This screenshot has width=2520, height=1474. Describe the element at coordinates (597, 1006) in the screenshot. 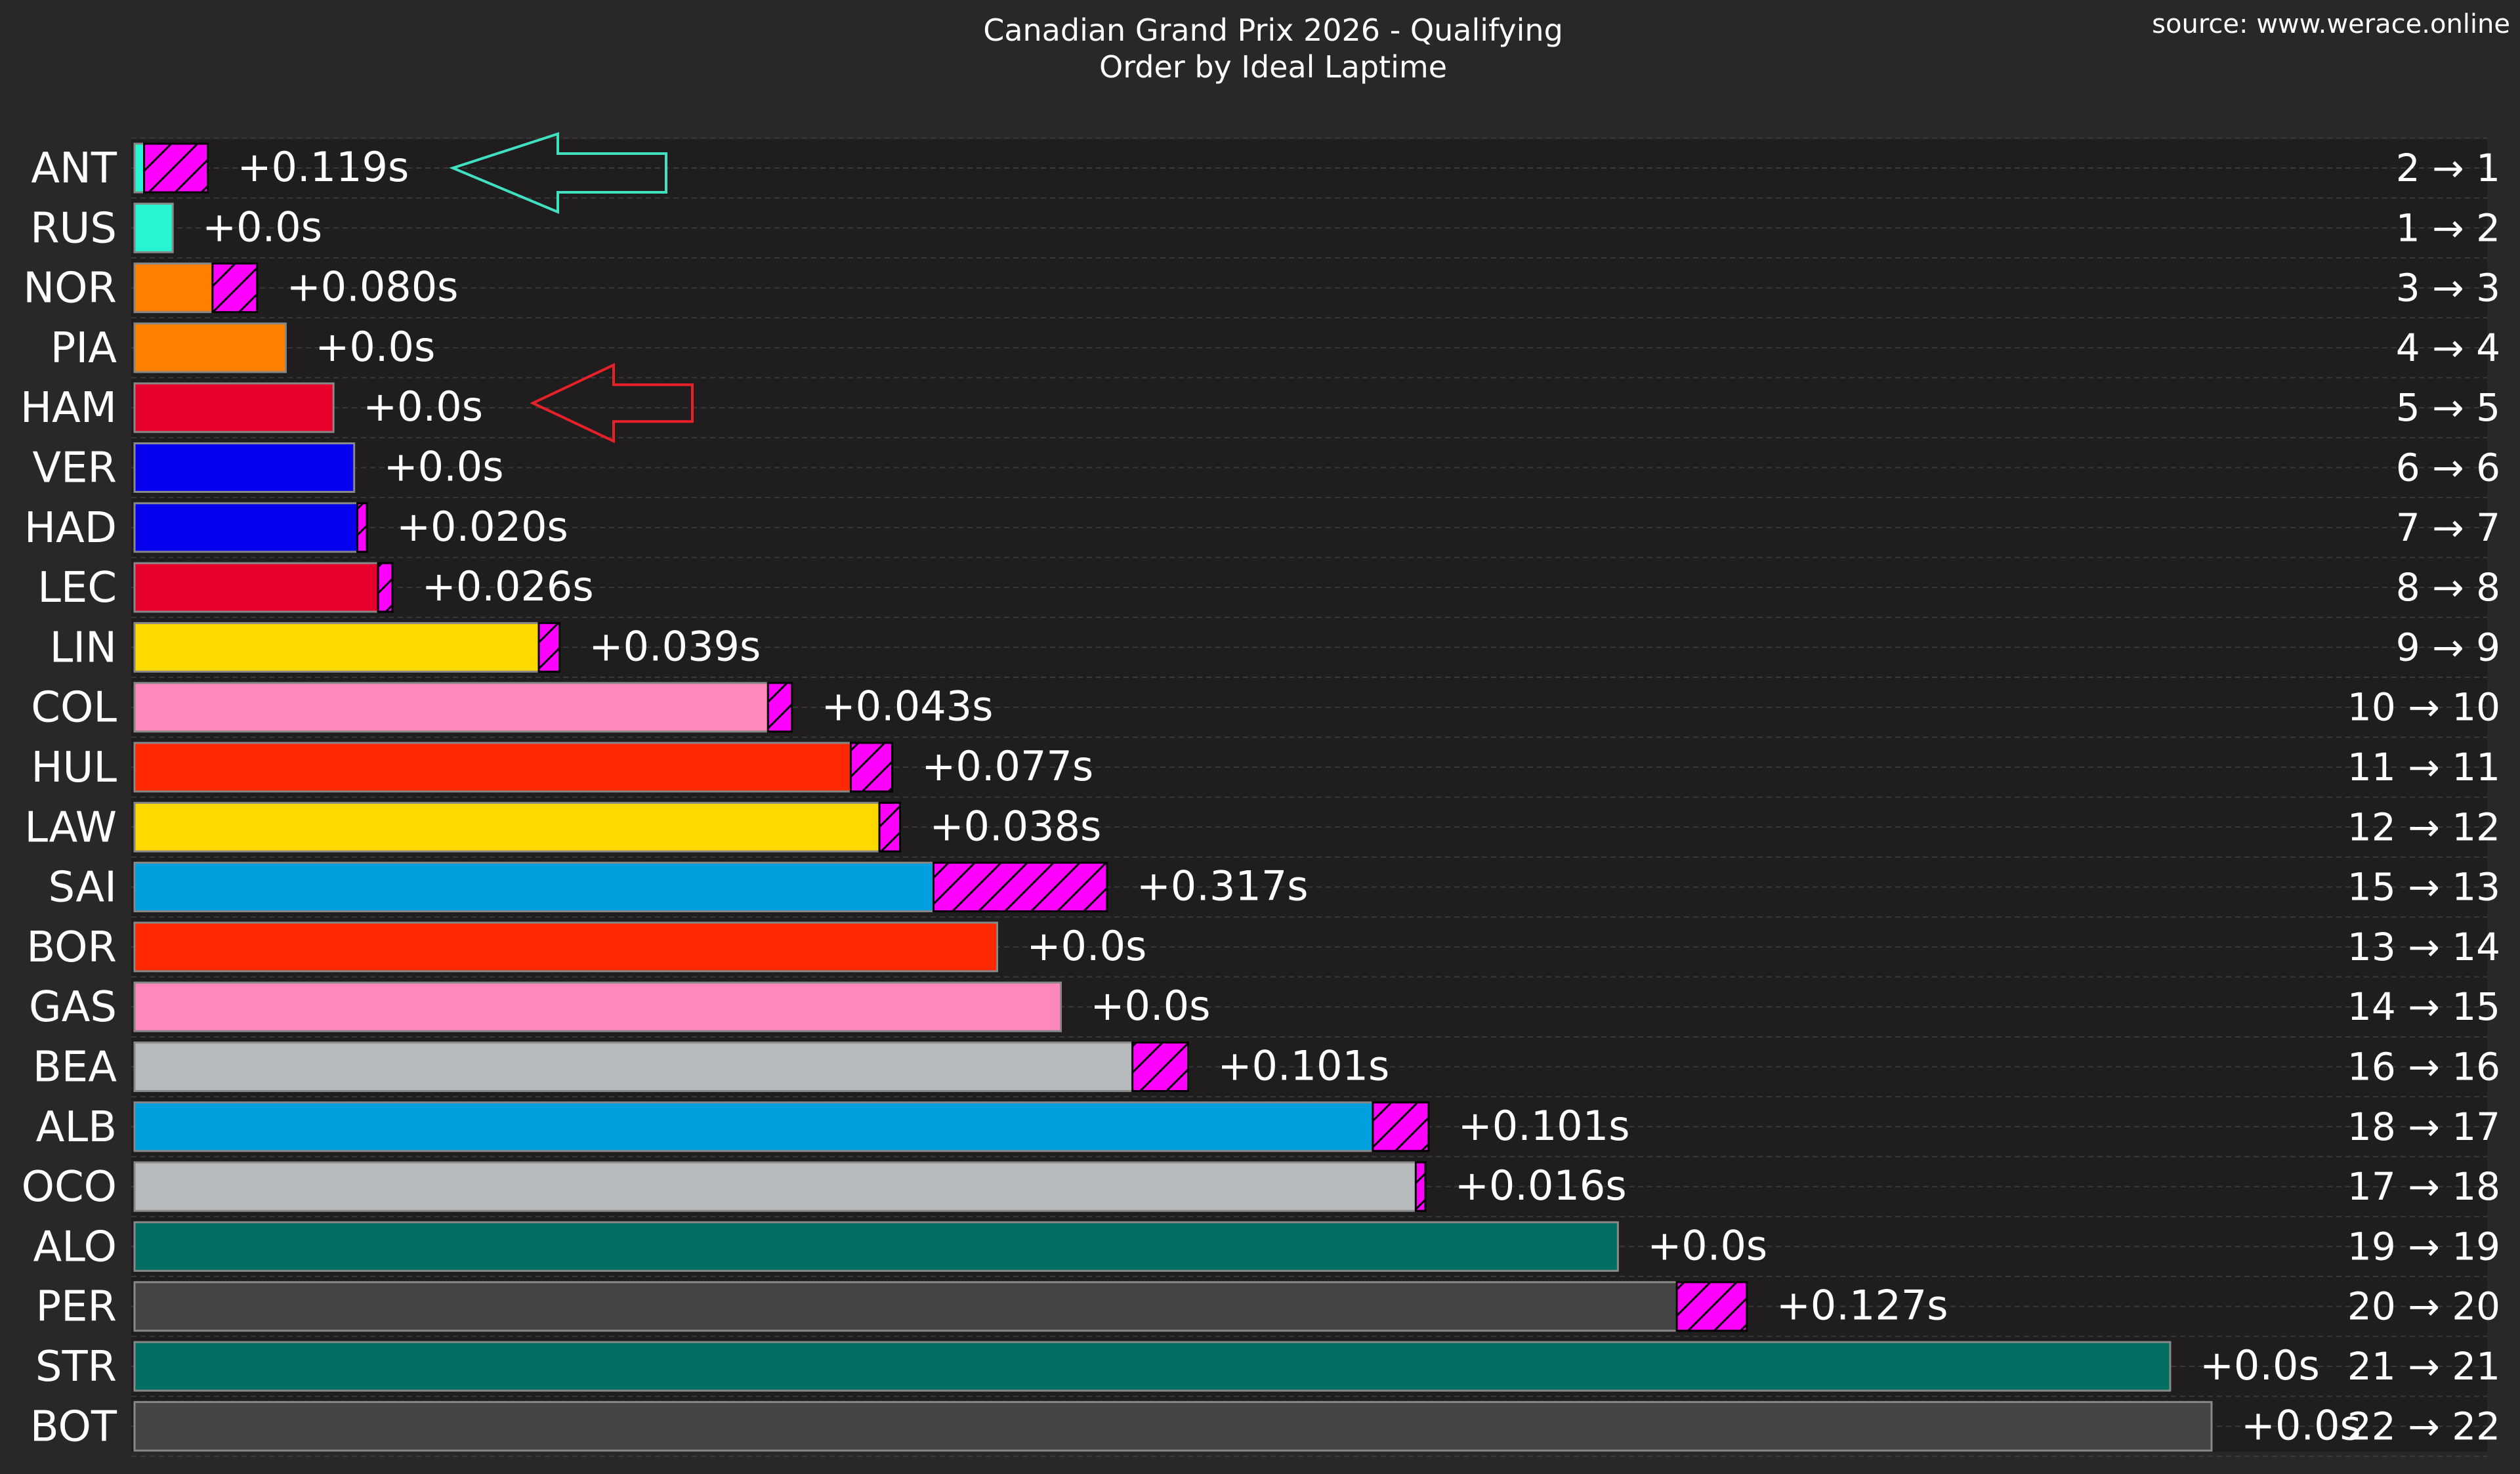

I see `bar-gas` at that location.